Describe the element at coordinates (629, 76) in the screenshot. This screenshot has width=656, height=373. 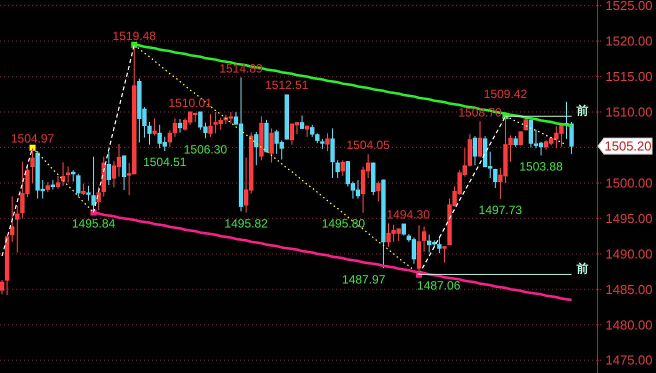
I see `y-tick-label: 1515.00` at that location.